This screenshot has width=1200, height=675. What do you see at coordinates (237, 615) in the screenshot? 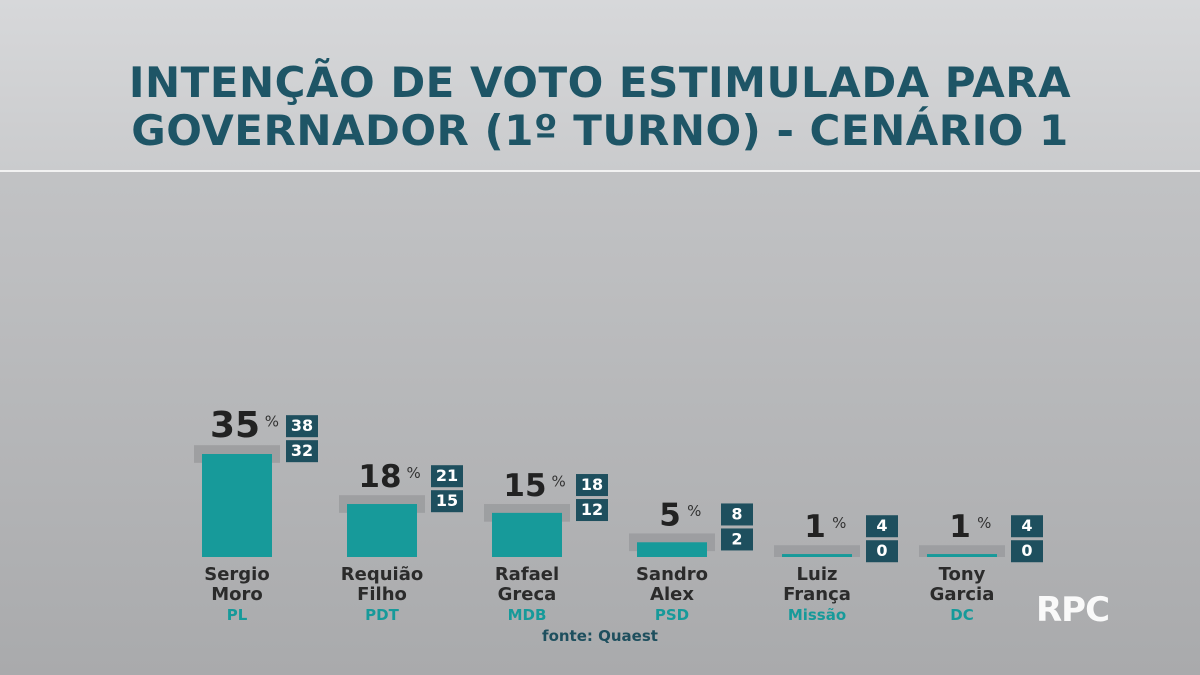
I see `party-label: PL` at bounding box center [237, 615].